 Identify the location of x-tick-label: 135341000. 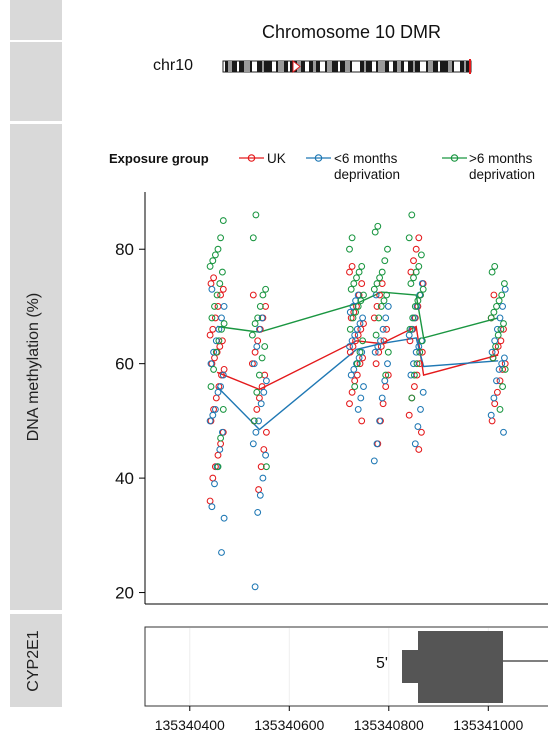
(488, 725).